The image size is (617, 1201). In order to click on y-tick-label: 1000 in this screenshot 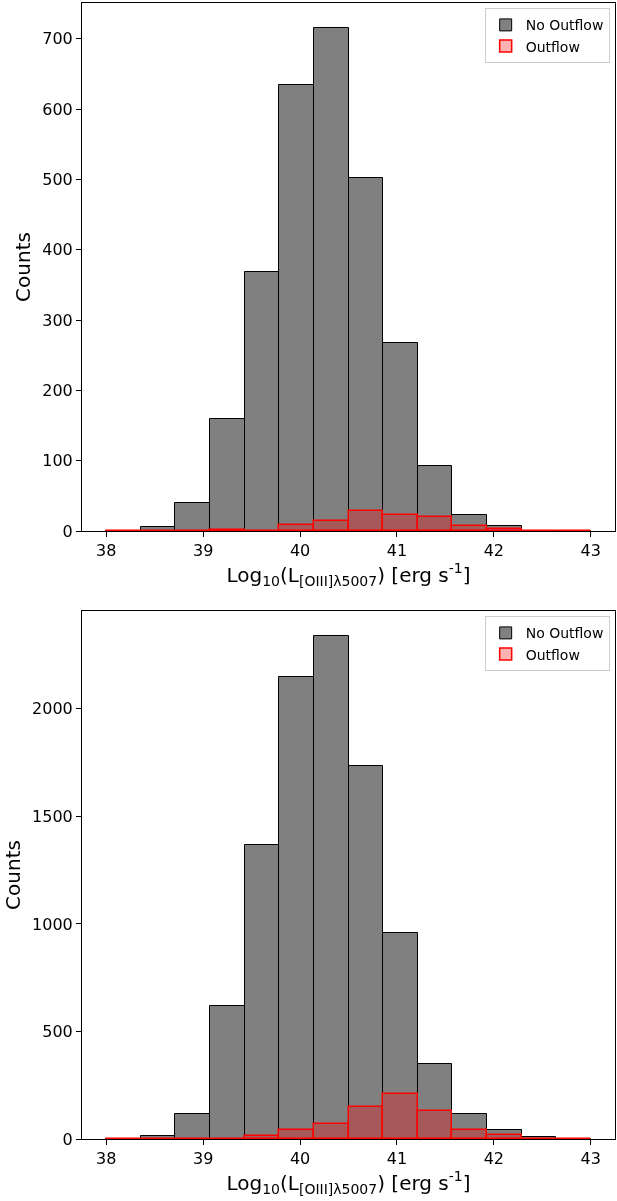, I will do `click(52, 924)`.